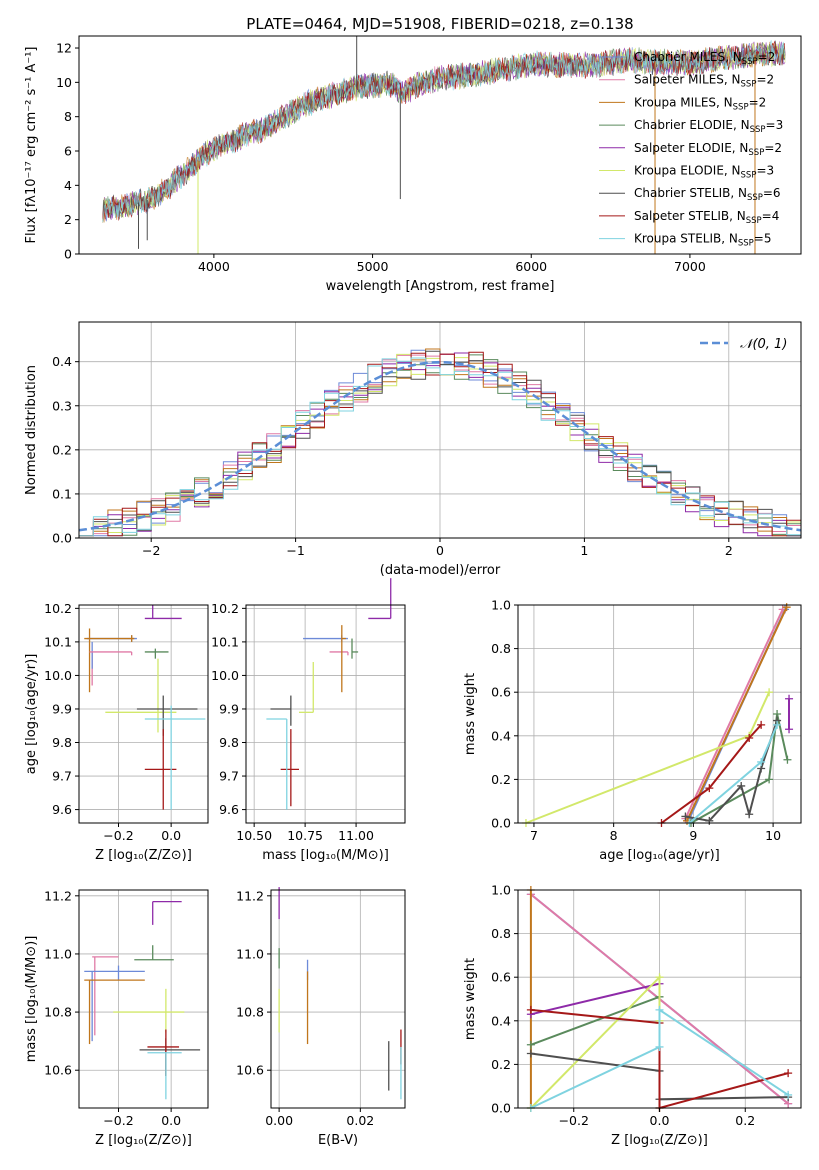 This screenshot has height=1170, width=819. What do you see at coordinates (534, 835) in the screenshot?
I see `x-tick-label: 7` at bounding box center [534, 835].